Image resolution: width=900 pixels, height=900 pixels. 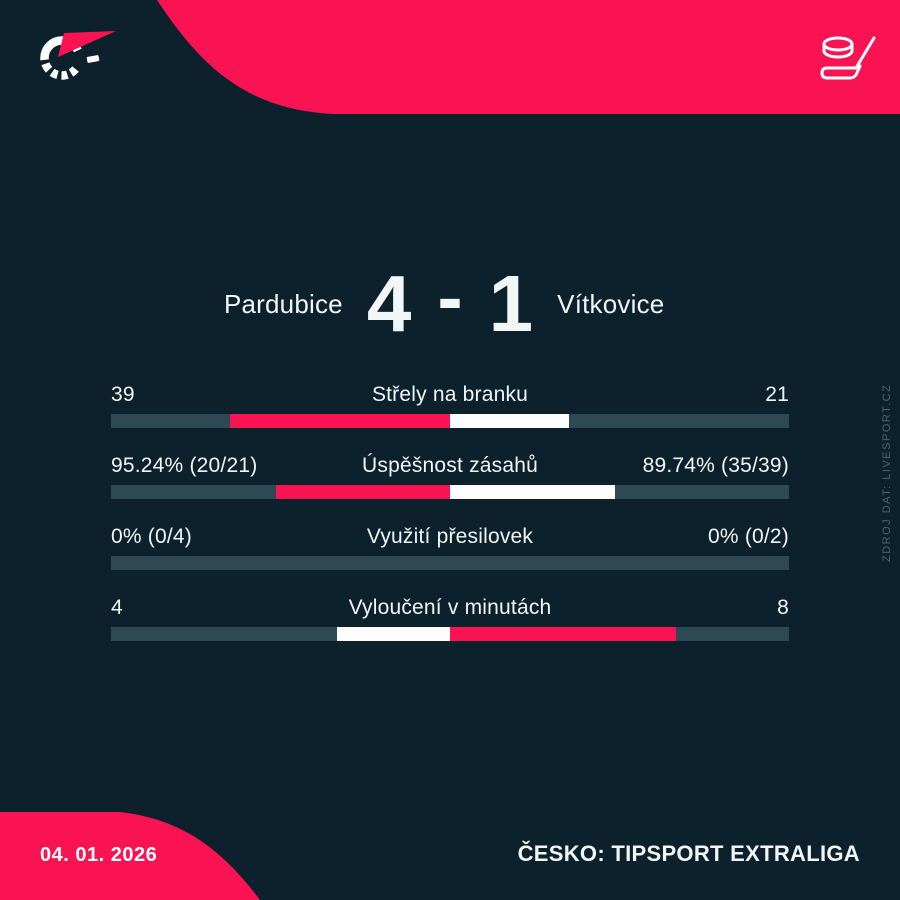 What do you see at coordinates (283, 303) in the screenshot?
I see `home-team-name: Pardubice` at bounding box center [283, 303].